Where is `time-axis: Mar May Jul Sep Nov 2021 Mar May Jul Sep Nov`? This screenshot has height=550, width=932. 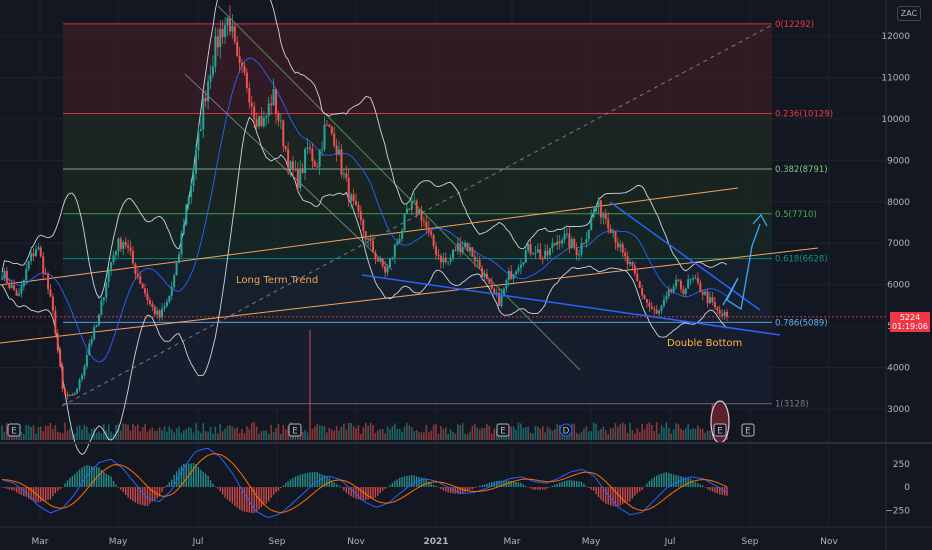
time-axis: Mar May Jul Sep Nov 2021 Mar May Jul Sep Nov is located at coordinates (435, 542).